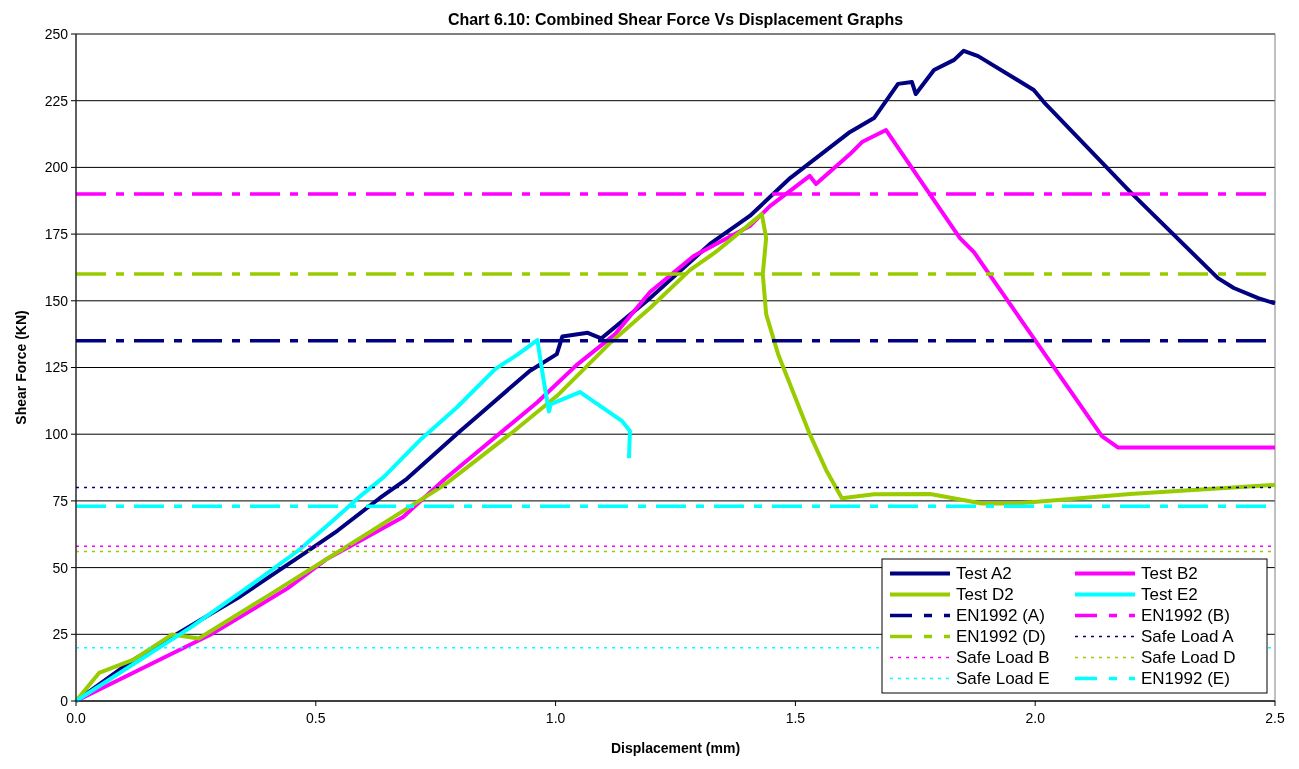 The width and height of the screenshot is (1299, 769). I want to click on legend-label: Test E2, so click(1169, 595).